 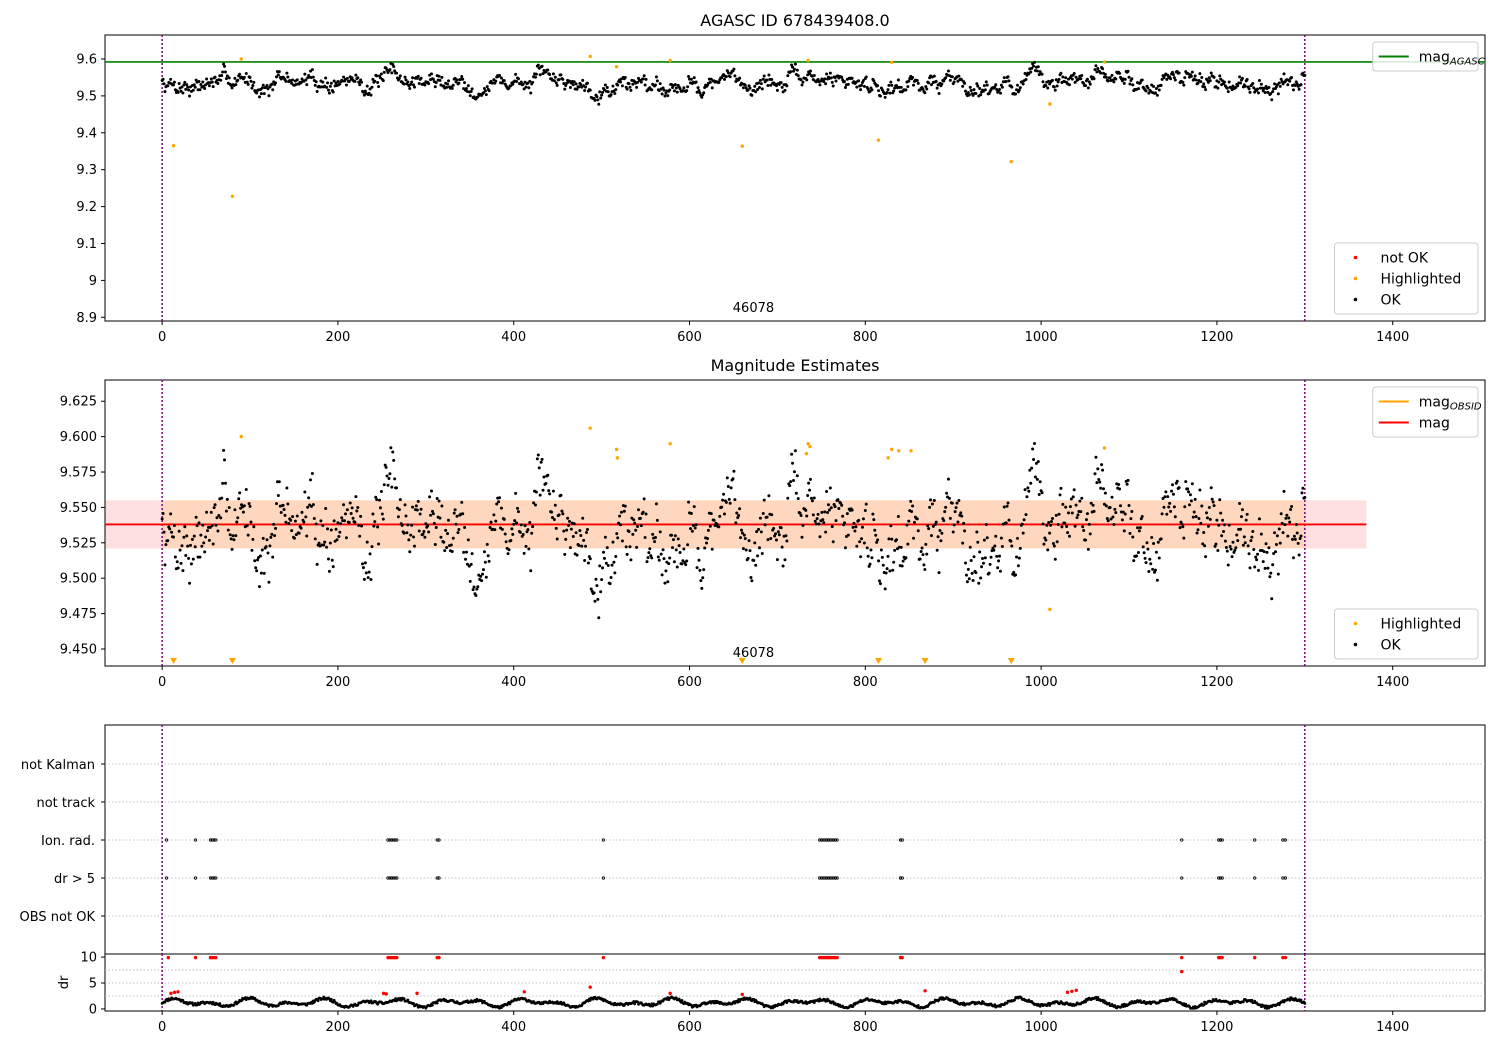 What do you see at coordinates (1434, 424) in the screenshot?
I see `legend-label: mag` at bounding box center [1434, 424].